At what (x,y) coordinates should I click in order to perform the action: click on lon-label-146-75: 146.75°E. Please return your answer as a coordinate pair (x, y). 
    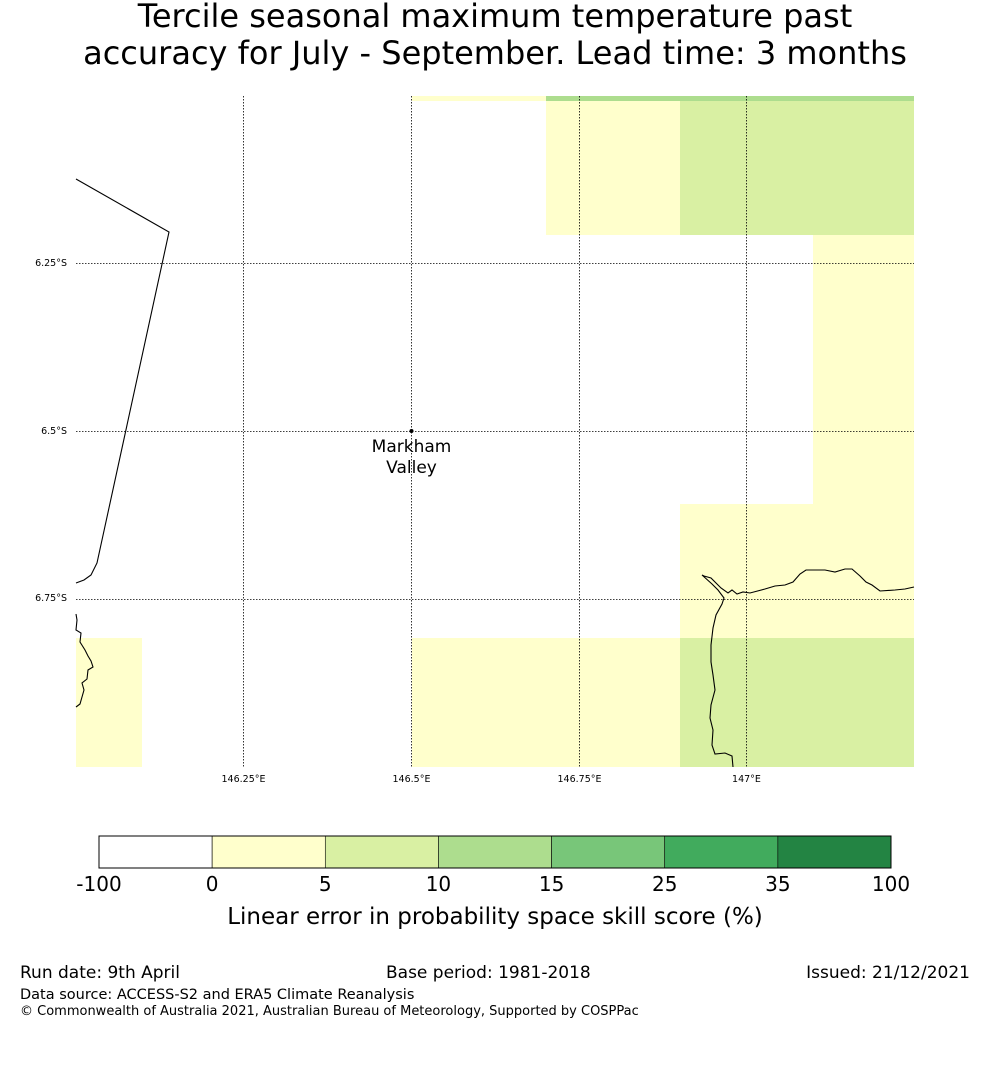
    Looking at the image, I should click on (580, 779).